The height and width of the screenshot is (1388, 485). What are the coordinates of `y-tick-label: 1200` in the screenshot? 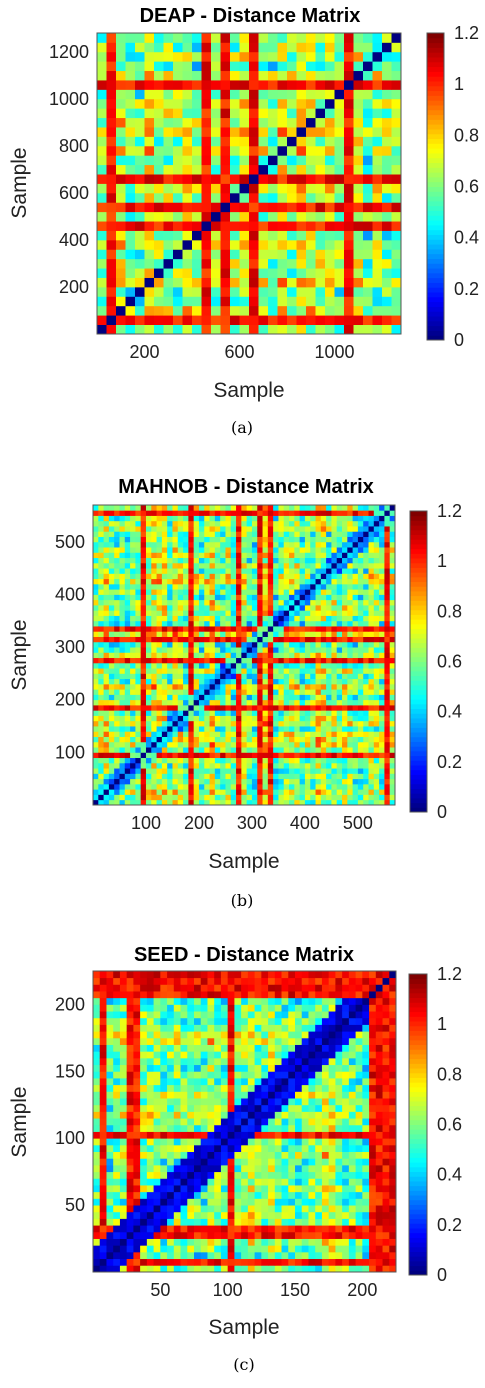 It's located at (69, 52).